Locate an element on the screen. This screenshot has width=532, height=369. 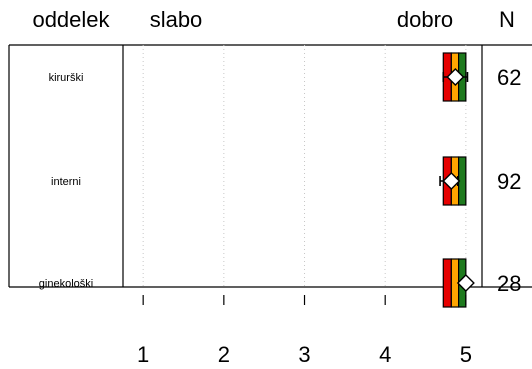
x-tick-label-2: 2 is located at coordinates (224, 354).